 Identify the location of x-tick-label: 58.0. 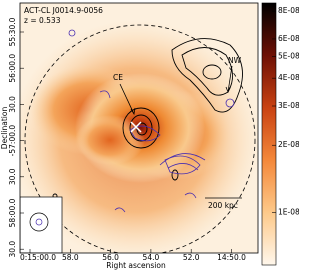
(70, 257).